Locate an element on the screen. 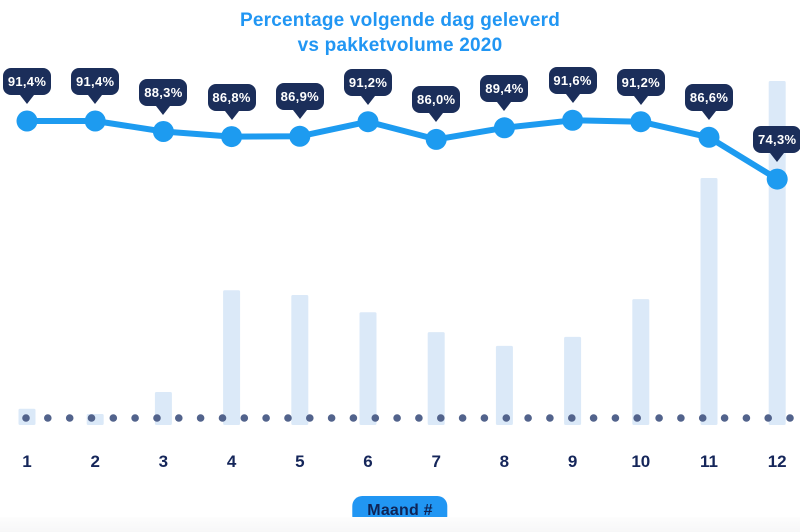  x-tick-1: 1 is located at coordinates (27, 461).